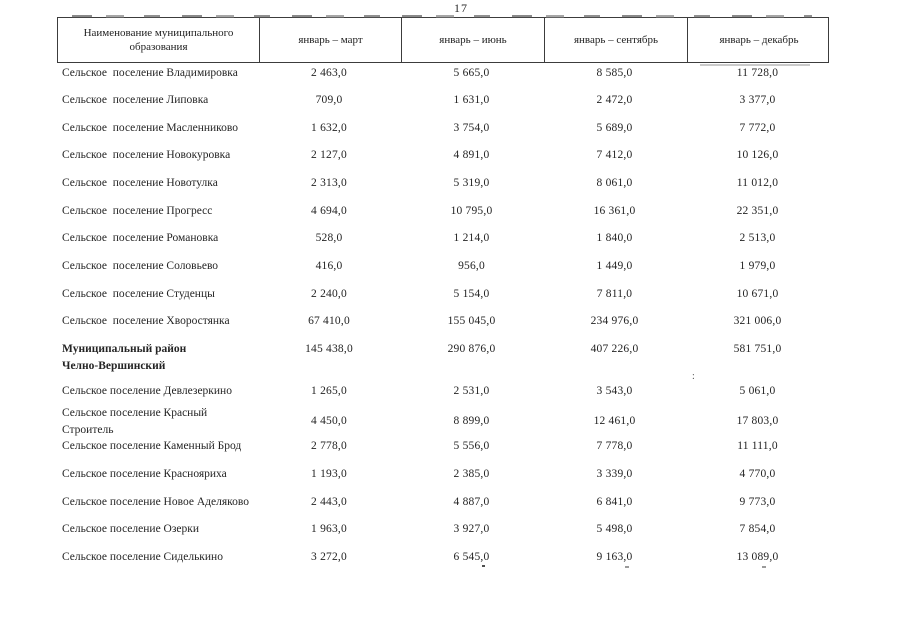 This screenshot has width=905, height=640. I want to click on value-cell: 10 671,0, so click(757, 293).